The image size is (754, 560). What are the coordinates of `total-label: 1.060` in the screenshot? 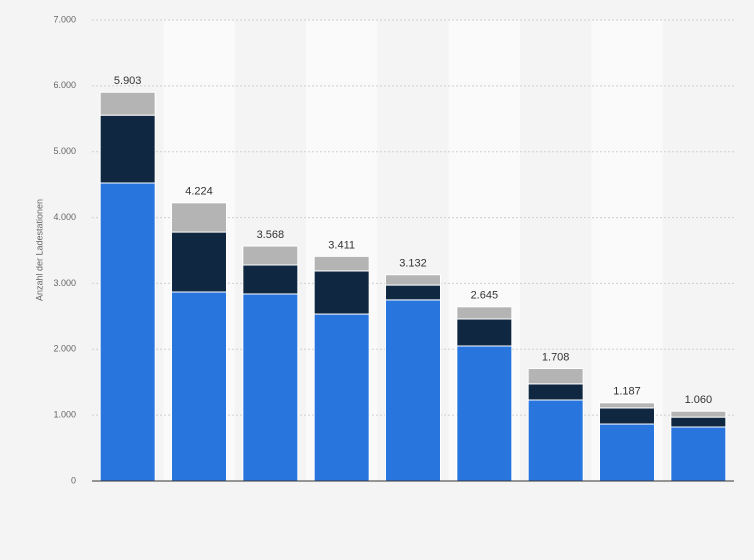 It's located at (699, 400).